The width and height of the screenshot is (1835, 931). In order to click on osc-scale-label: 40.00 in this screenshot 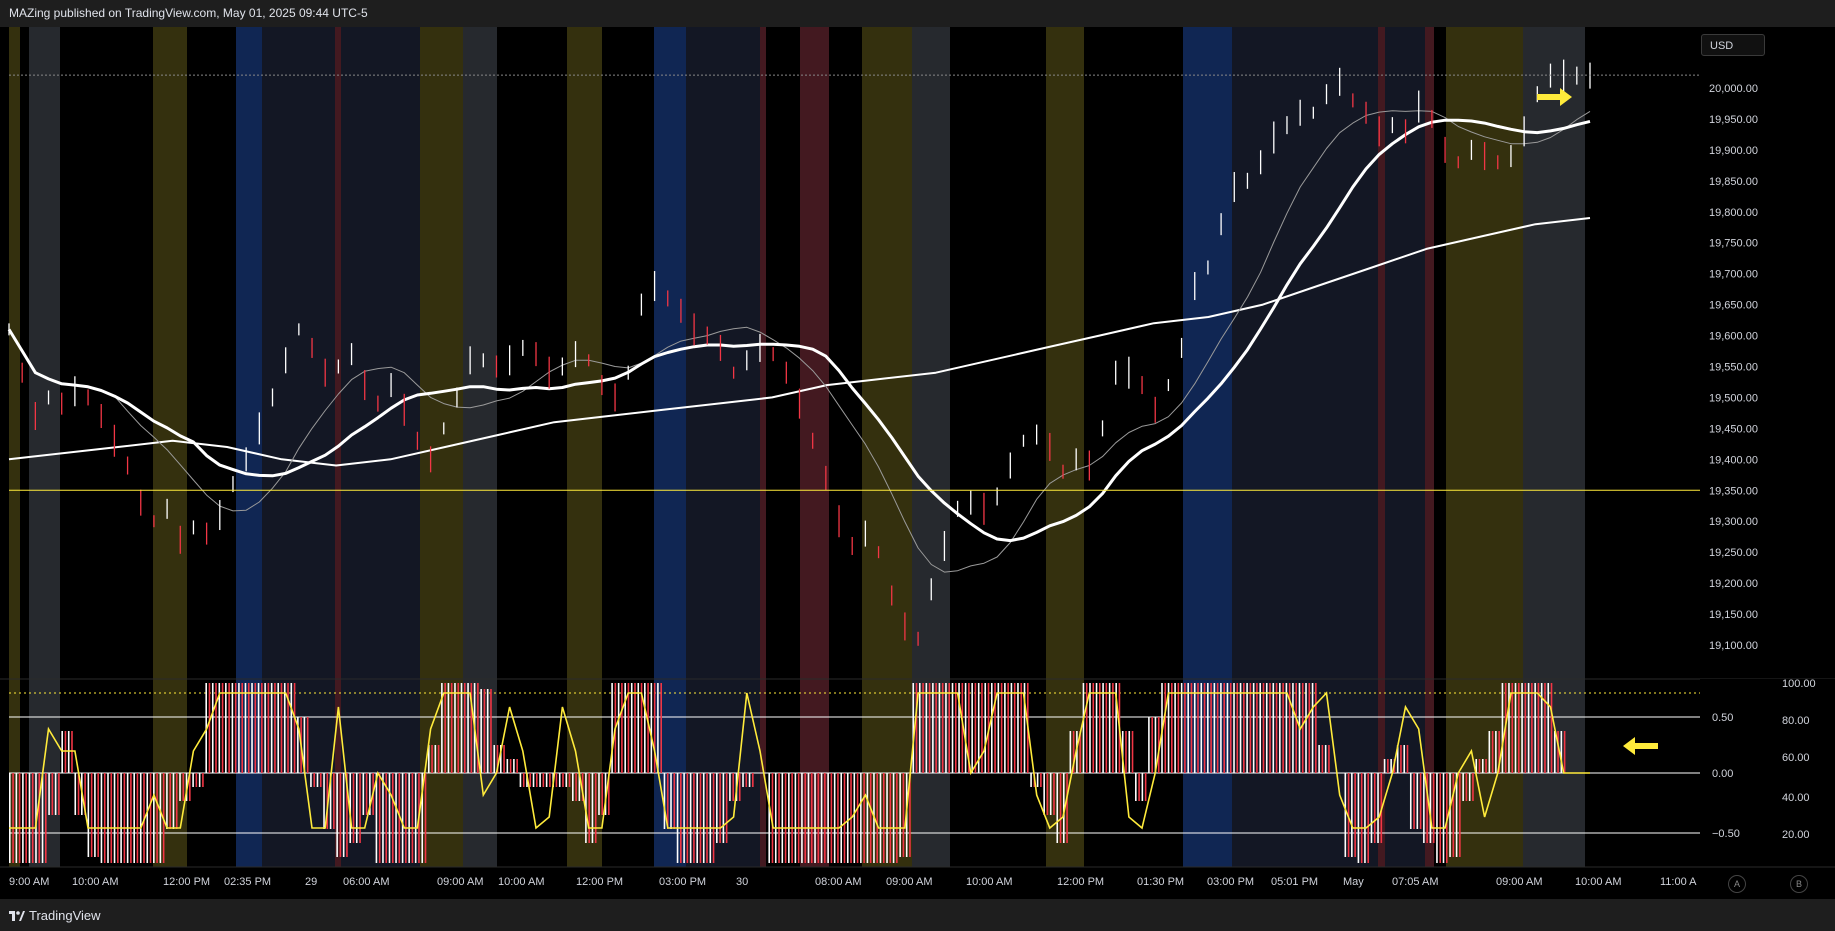, I will do `click(1796, 798)`.